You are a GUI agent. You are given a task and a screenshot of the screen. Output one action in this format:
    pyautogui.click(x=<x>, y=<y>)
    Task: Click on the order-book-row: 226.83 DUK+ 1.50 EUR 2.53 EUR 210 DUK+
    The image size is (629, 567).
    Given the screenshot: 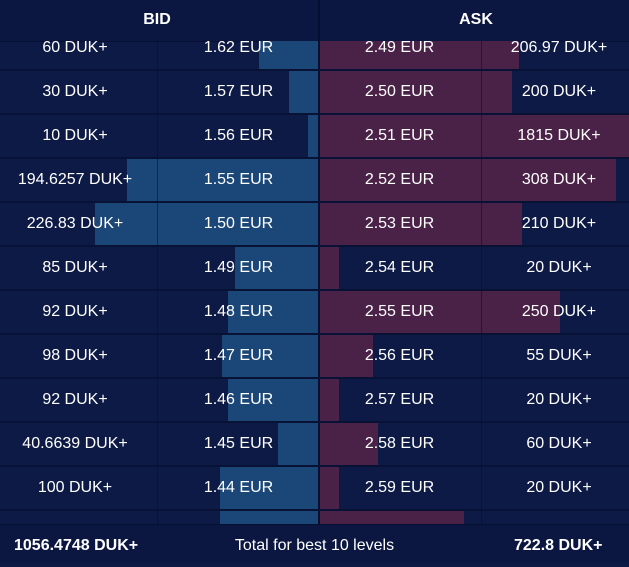 What is the action you would take?
    pyautogui.click(x=314, y=225)
    